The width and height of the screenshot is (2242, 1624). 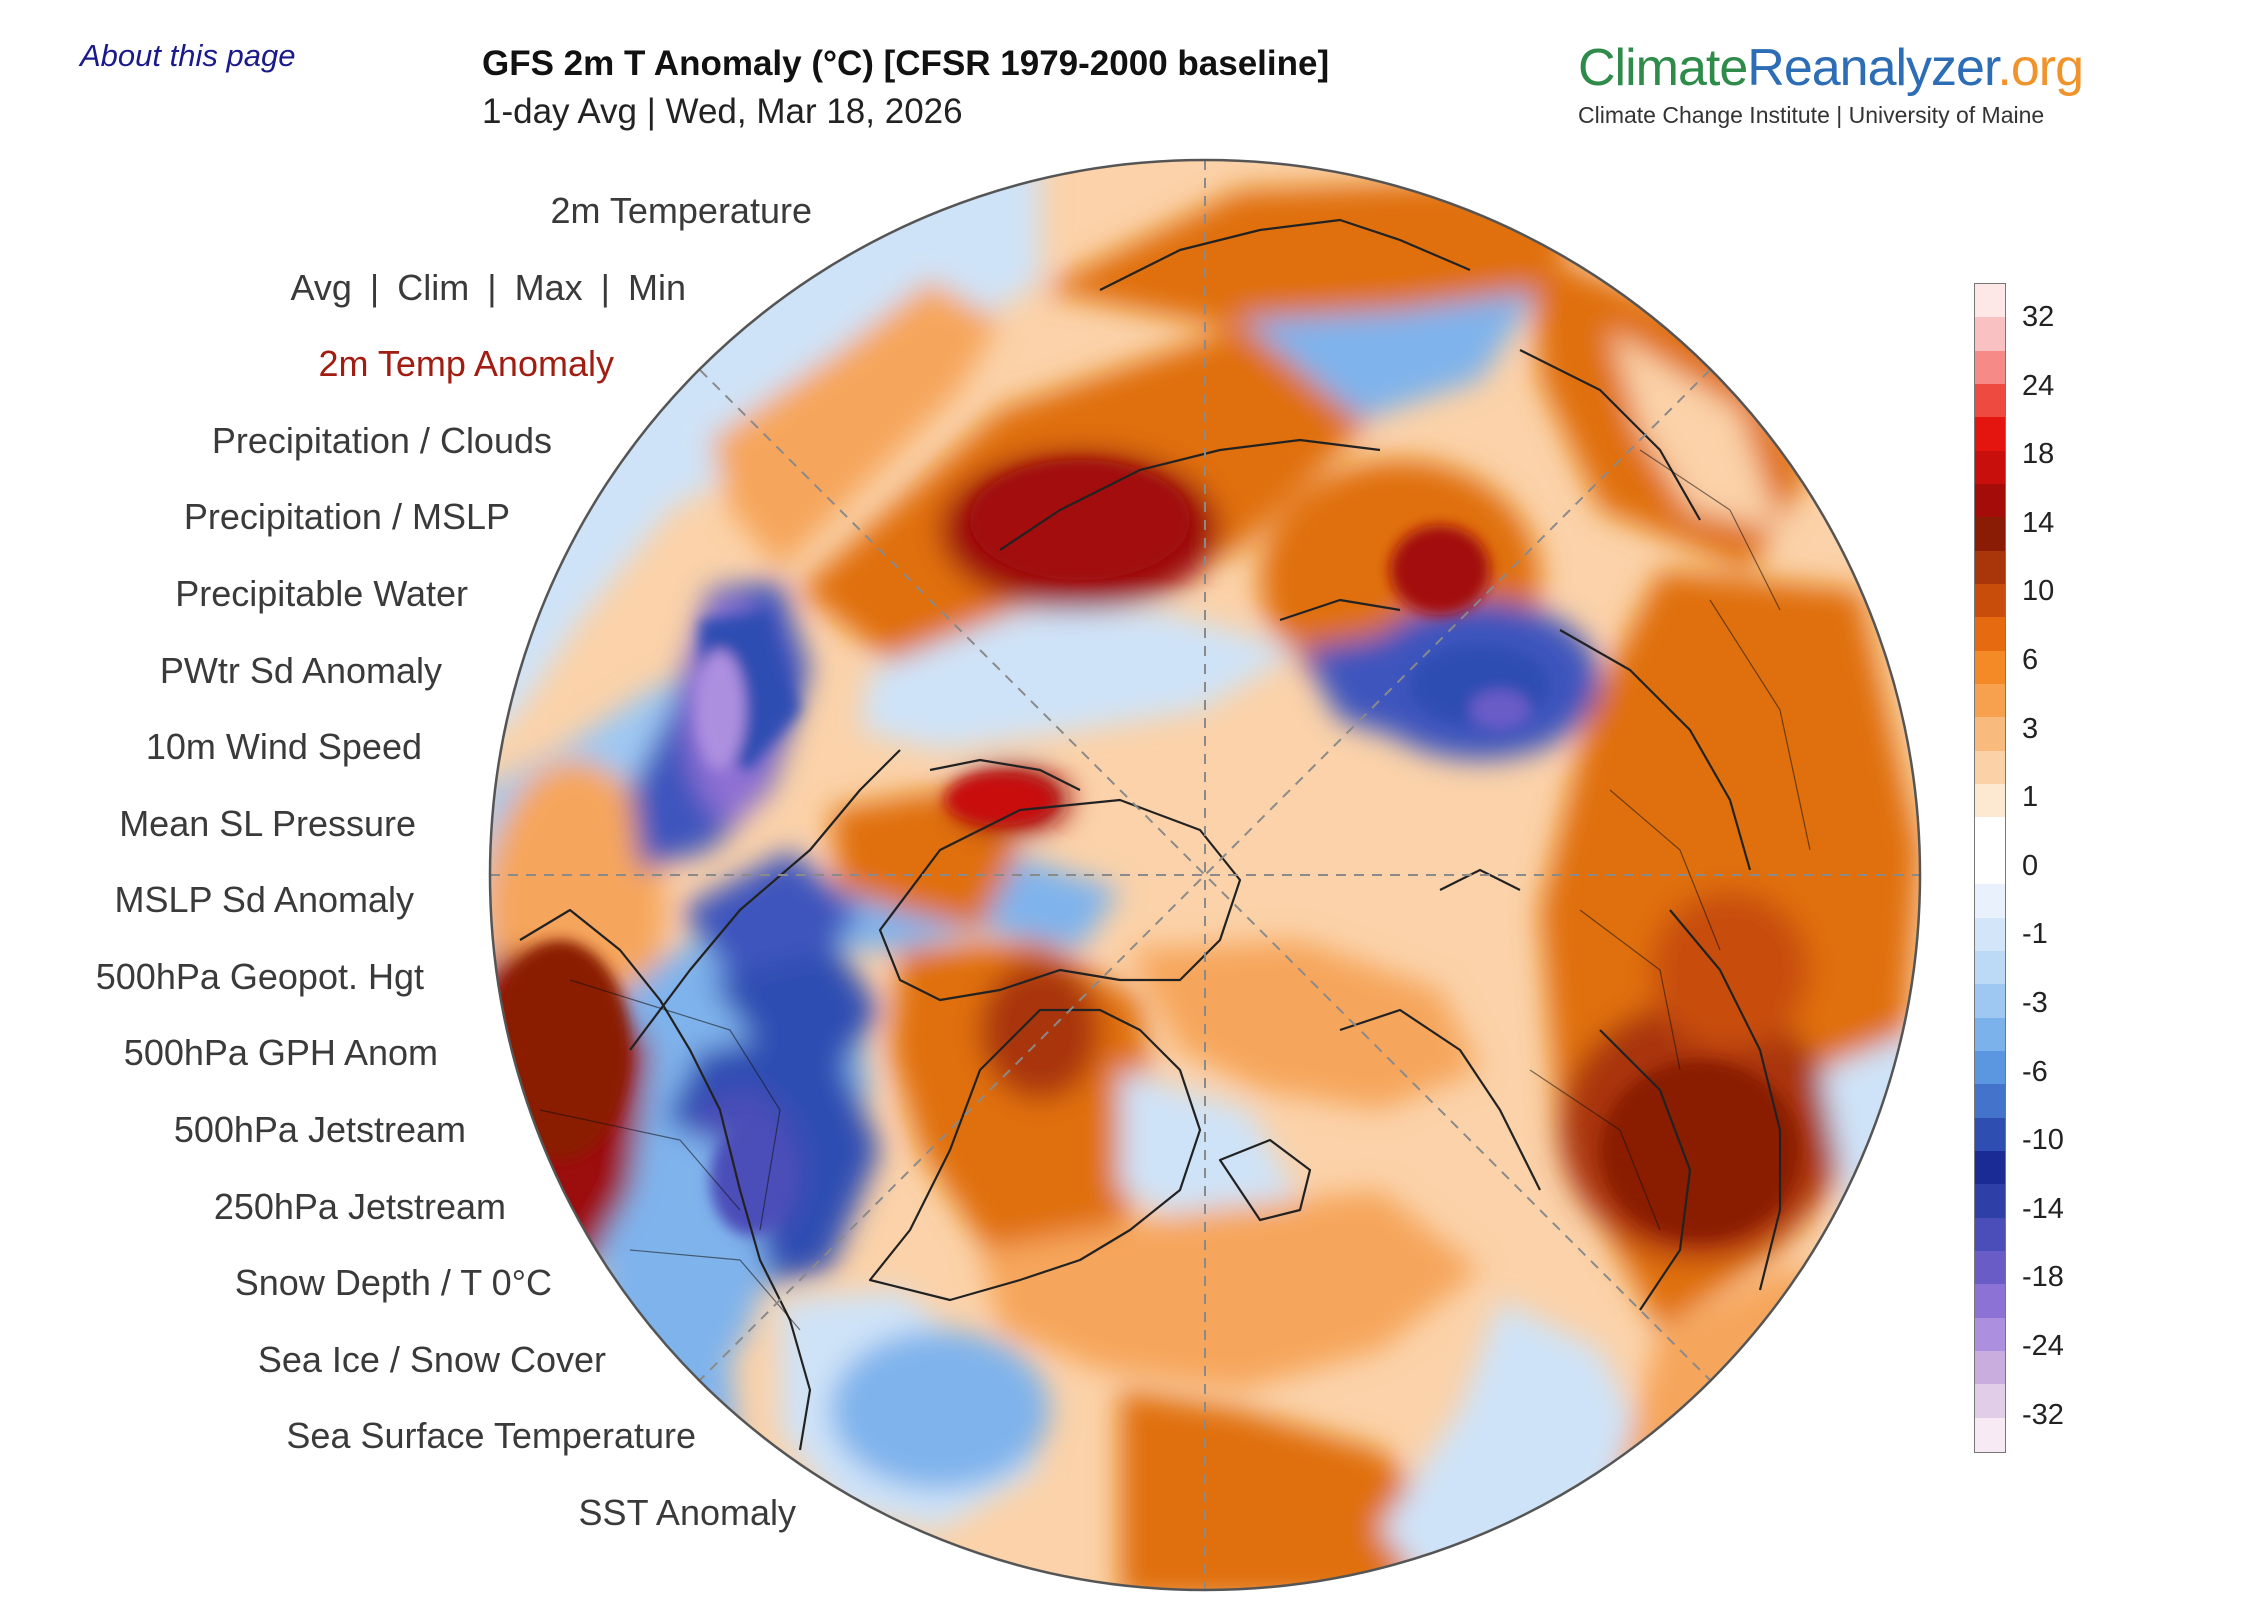 What do you see at coordinates (321, 287) in the screenshot?
I see `menu-stat-avg: Avg` at bounding box center [321, 287].